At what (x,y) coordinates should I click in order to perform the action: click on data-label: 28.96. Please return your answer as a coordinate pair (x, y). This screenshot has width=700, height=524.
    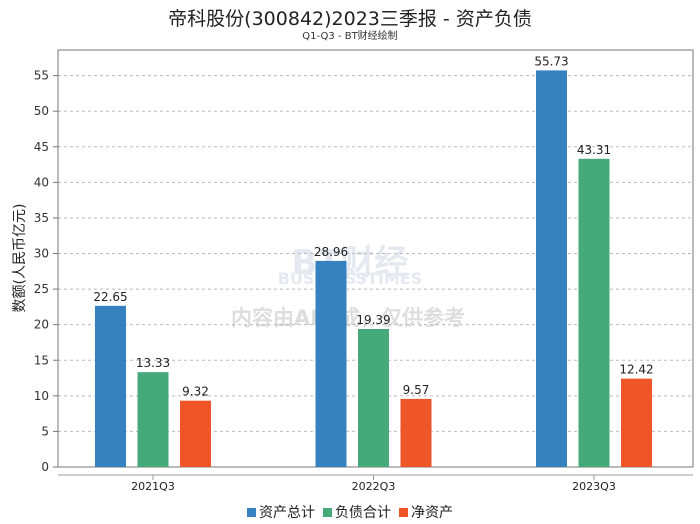
    Looking at the image, I should click on (331, 252).